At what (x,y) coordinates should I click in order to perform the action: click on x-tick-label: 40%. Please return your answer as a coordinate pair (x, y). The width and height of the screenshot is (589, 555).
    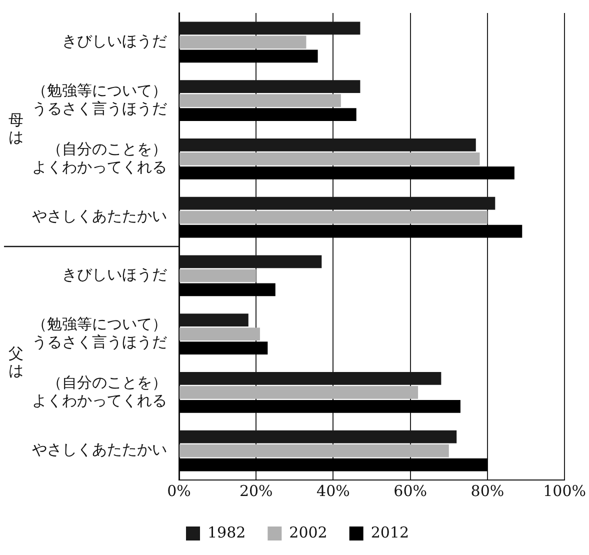
    Looking at the image, I should click on (333, 491).